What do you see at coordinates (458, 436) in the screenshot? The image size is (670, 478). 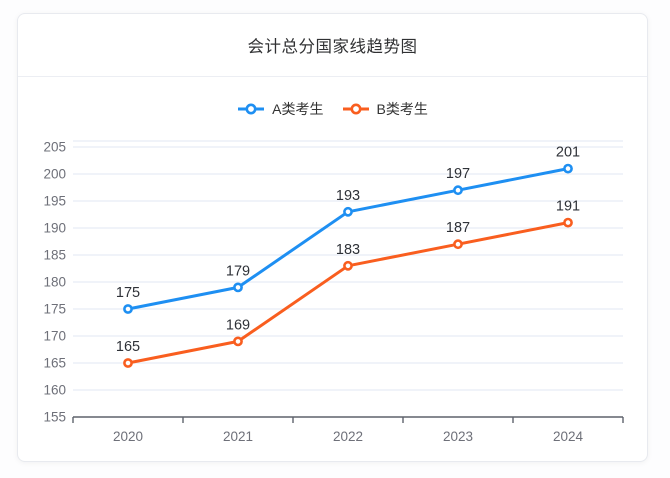 I see `x-axis-label-2023: 2023` at bounding box center [458, 436].